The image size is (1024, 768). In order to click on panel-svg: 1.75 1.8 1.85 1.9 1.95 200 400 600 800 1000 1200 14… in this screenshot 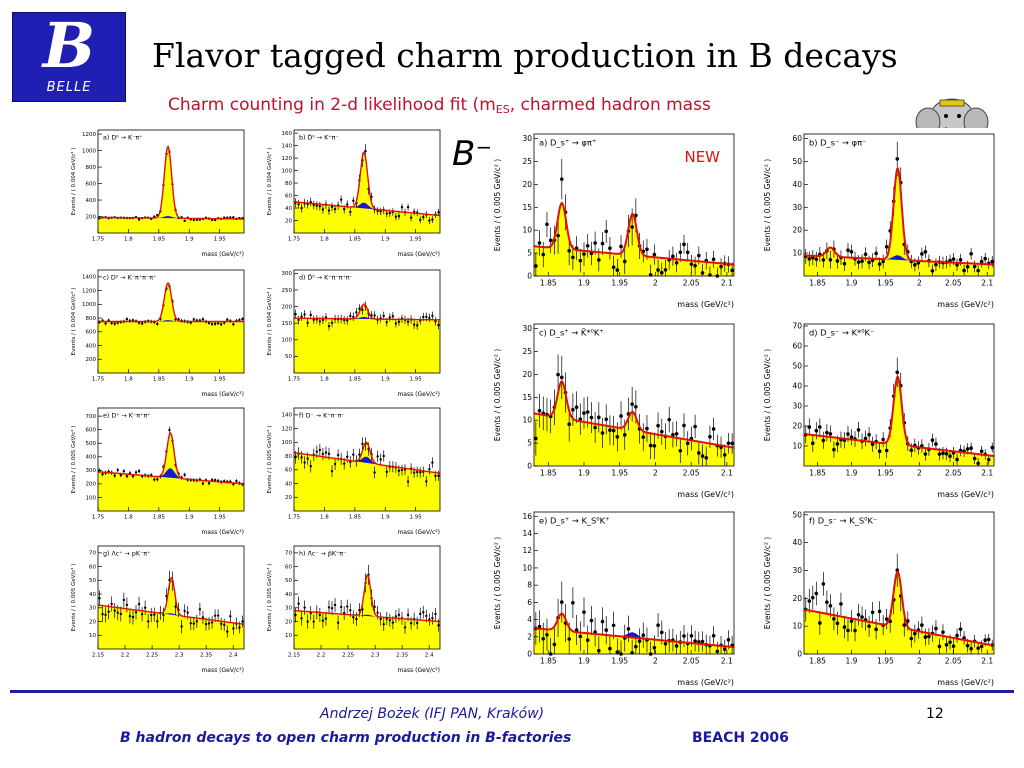, I will do `click(159, 332)`.